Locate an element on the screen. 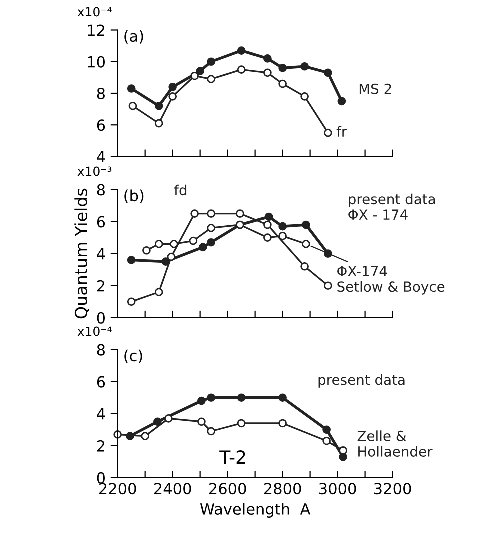 Image resolution: width=491 pixels, height=550 pixels. text: present data is located at coordinates (361, 381).